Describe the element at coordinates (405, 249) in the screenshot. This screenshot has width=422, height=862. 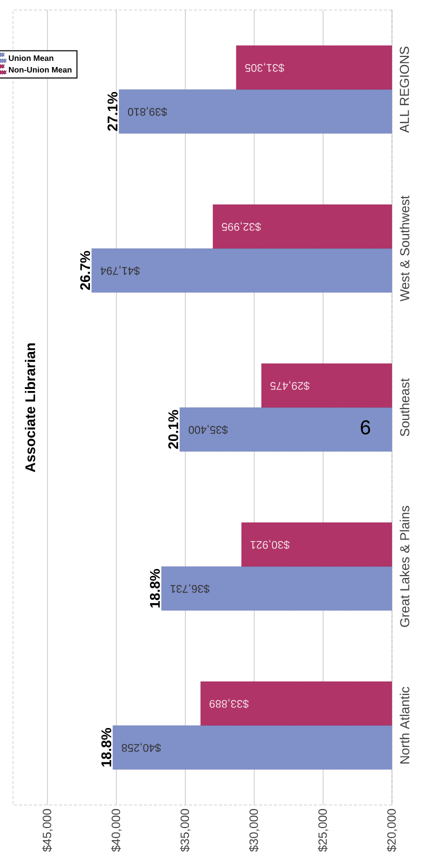
I see `y-tick-label: West & Southwest` at that location.